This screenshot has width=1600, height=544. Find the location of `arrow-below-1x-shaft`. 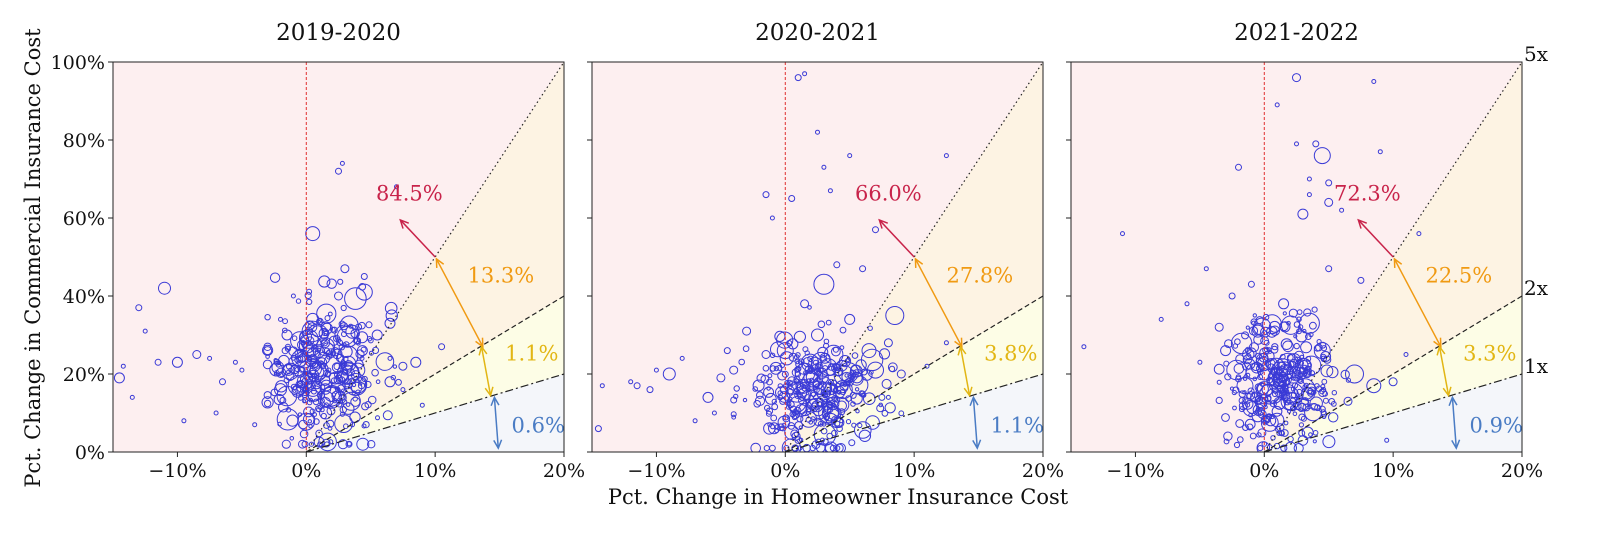

arrow-below-1x-shaft is located at coordinates (975, 423).